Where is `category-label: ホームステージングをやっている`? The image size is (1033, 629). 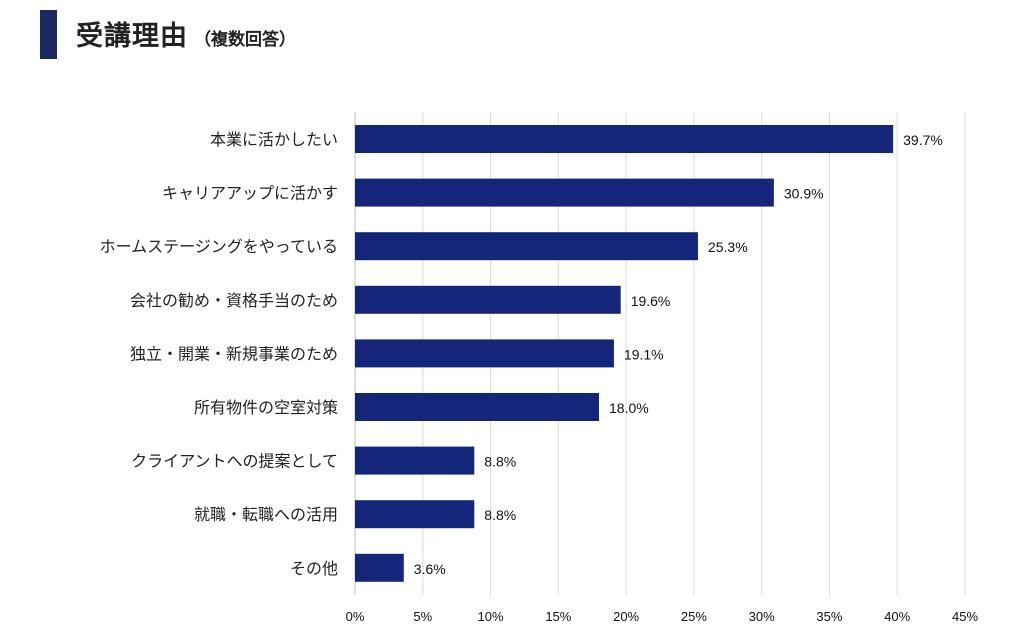 category-label: ホームステージングをやっている is located at coordinates (219, 246).